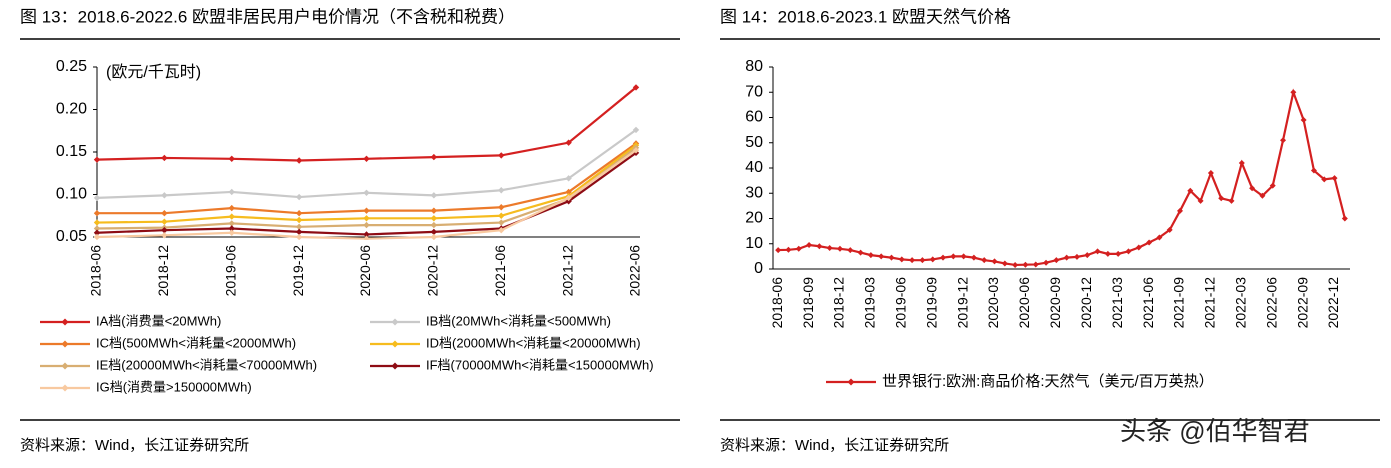 The height and width of the screenshot is (468, 1391). I want to click on x-tick-label: 2021-09, so click(1179, 303).